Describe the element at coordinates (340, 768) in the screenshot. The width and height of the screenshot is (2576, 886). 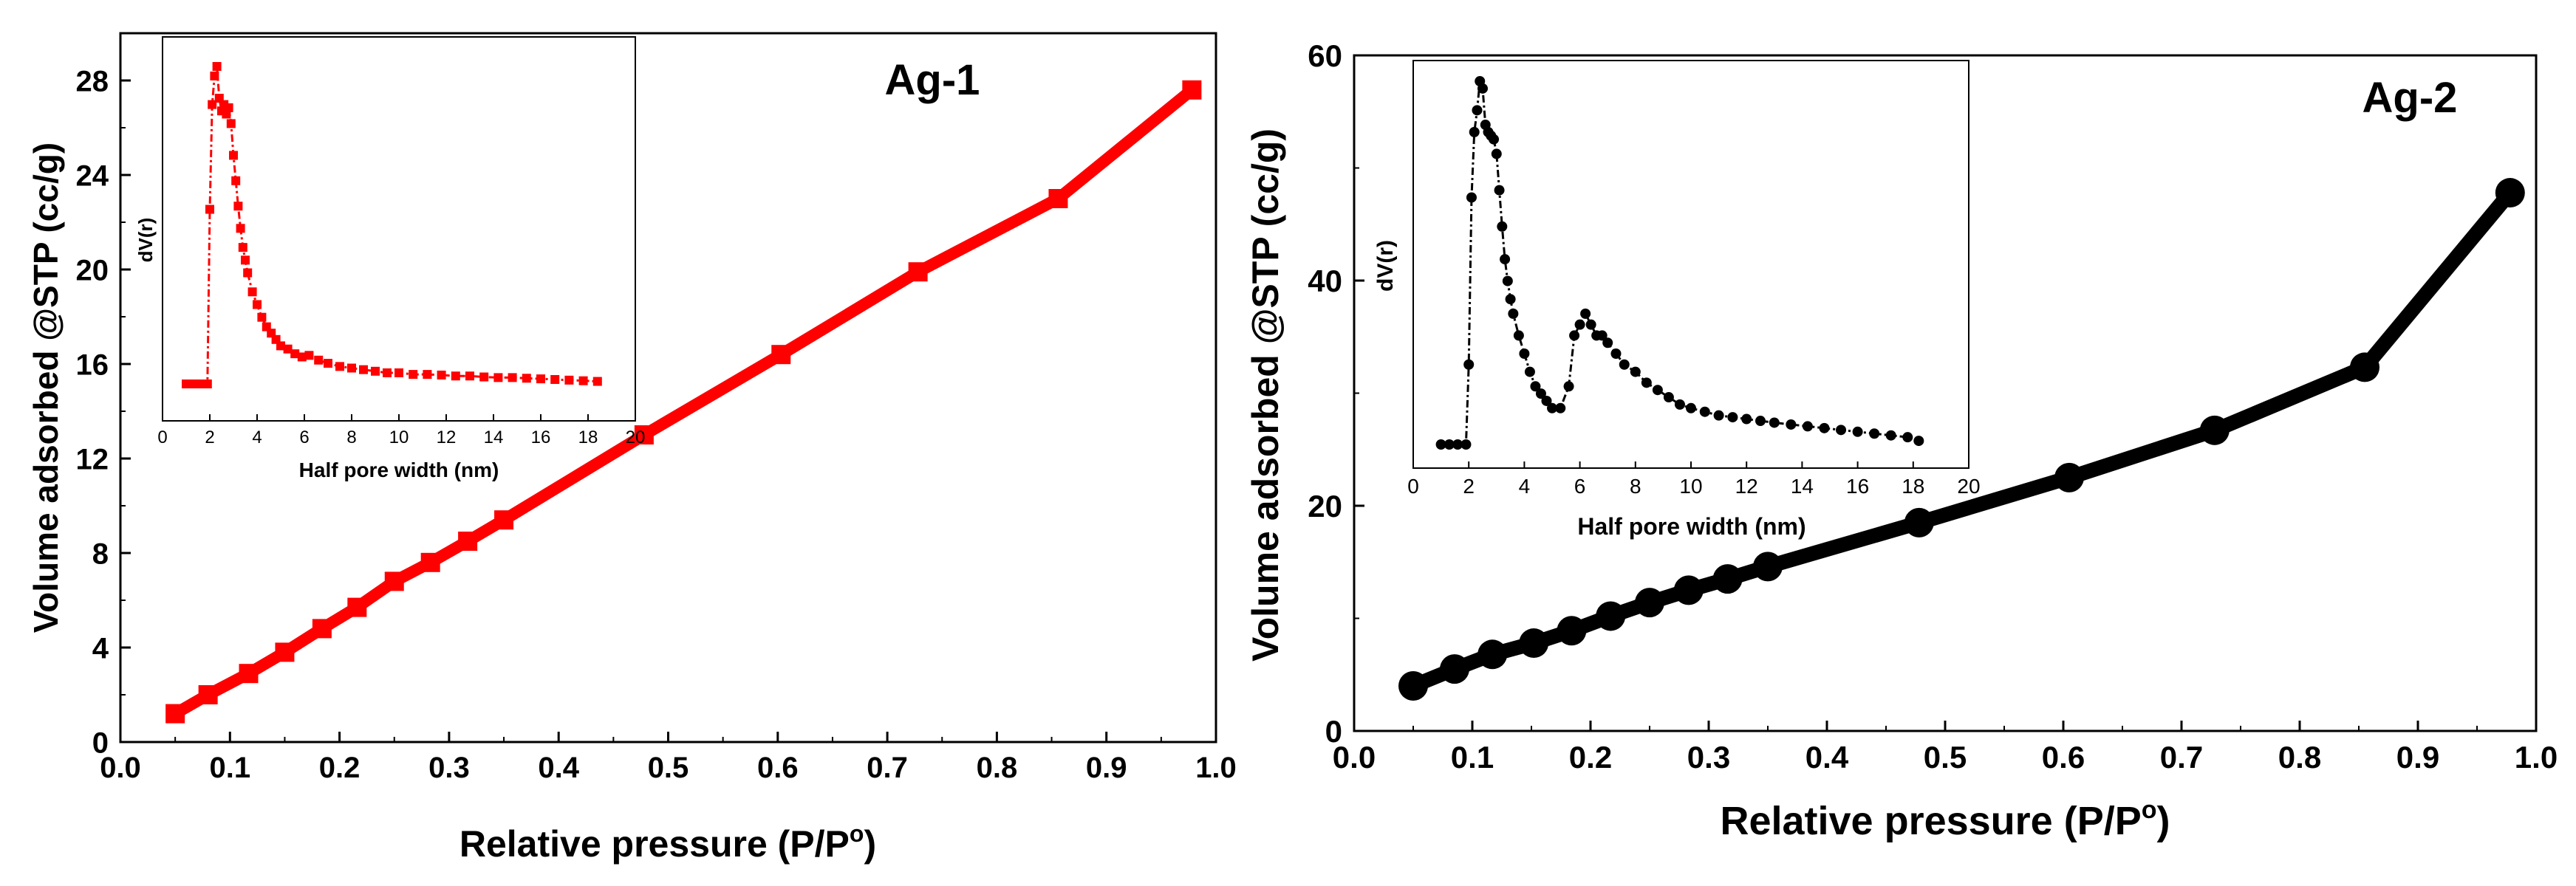
I see `x-tick-label: 0.2` at that location.